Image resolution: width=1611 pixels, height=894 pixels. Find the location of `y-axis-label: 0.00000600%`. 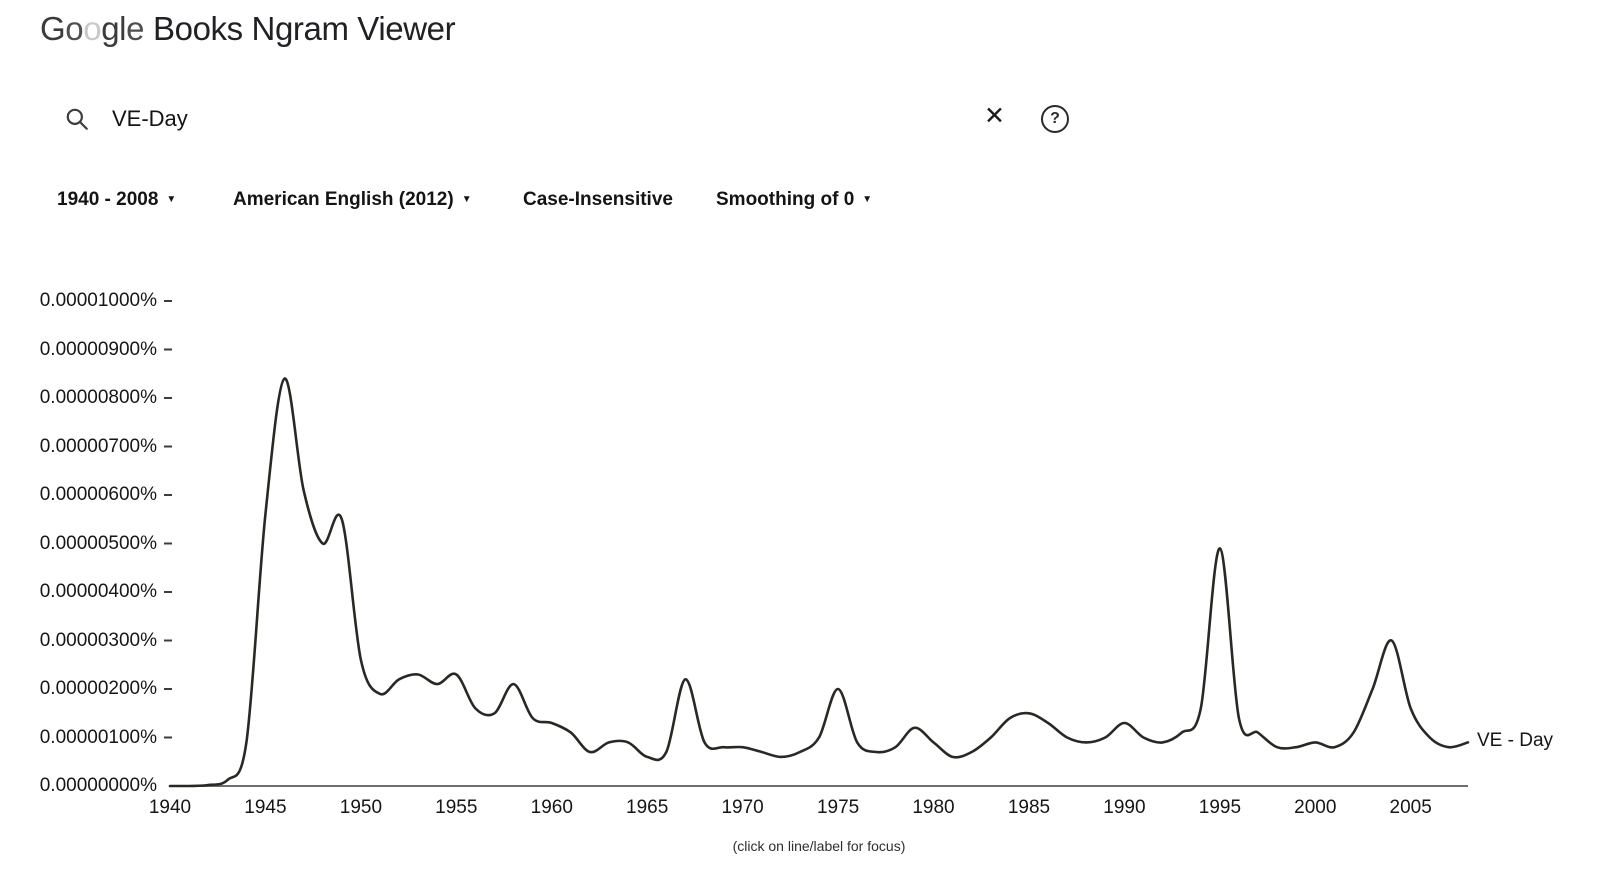

y-axis-label: 0.00000600% is located at coordinates (98, 494).